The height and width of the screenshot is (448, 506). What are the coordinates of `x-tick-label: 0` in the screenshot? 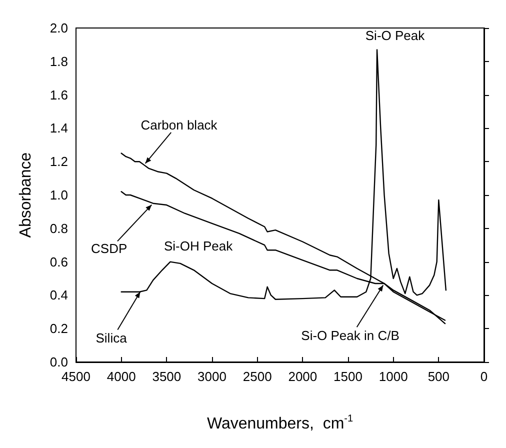 It's located at (484, 376).